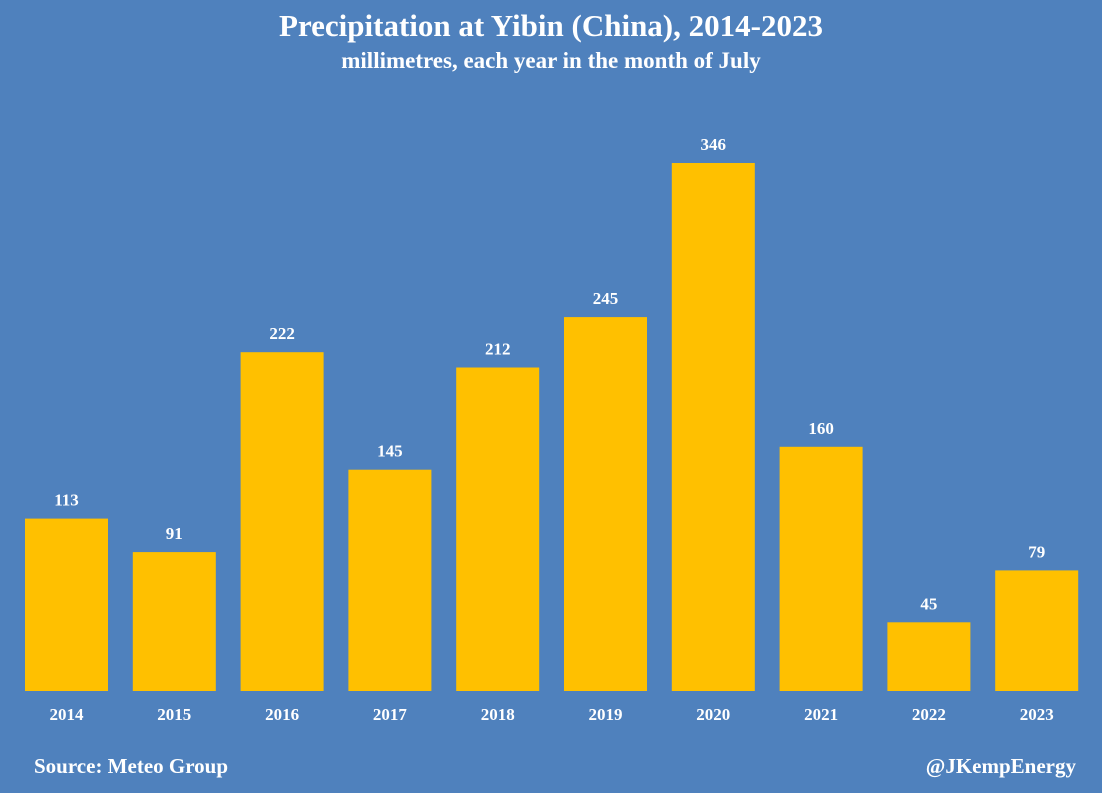 This screenshot has height=793, width=1102. What do you see at coordinates (390, 714) in the screenshot?
I see `x-tick-label-2017: 2017` at bounding box center [390, 714].